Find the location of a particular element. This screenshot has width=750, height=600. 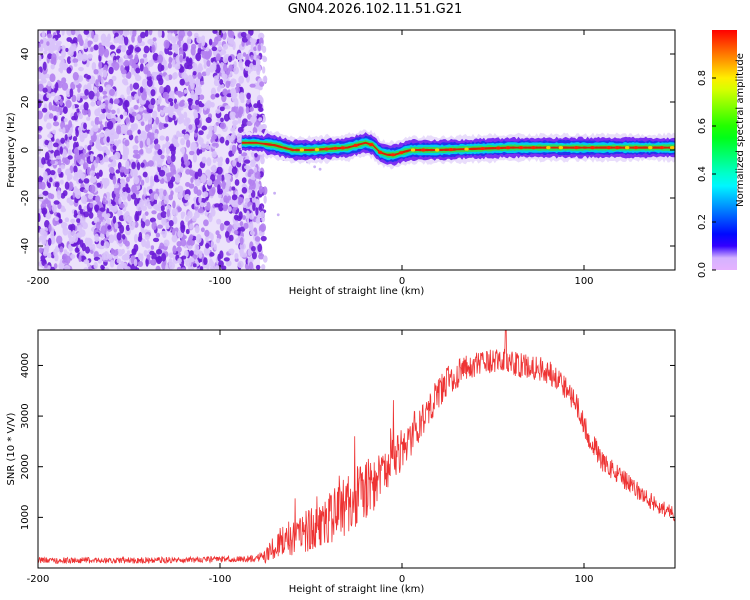

x-axis-label: Height of straight line (km) is located at coordinates (357, 291).